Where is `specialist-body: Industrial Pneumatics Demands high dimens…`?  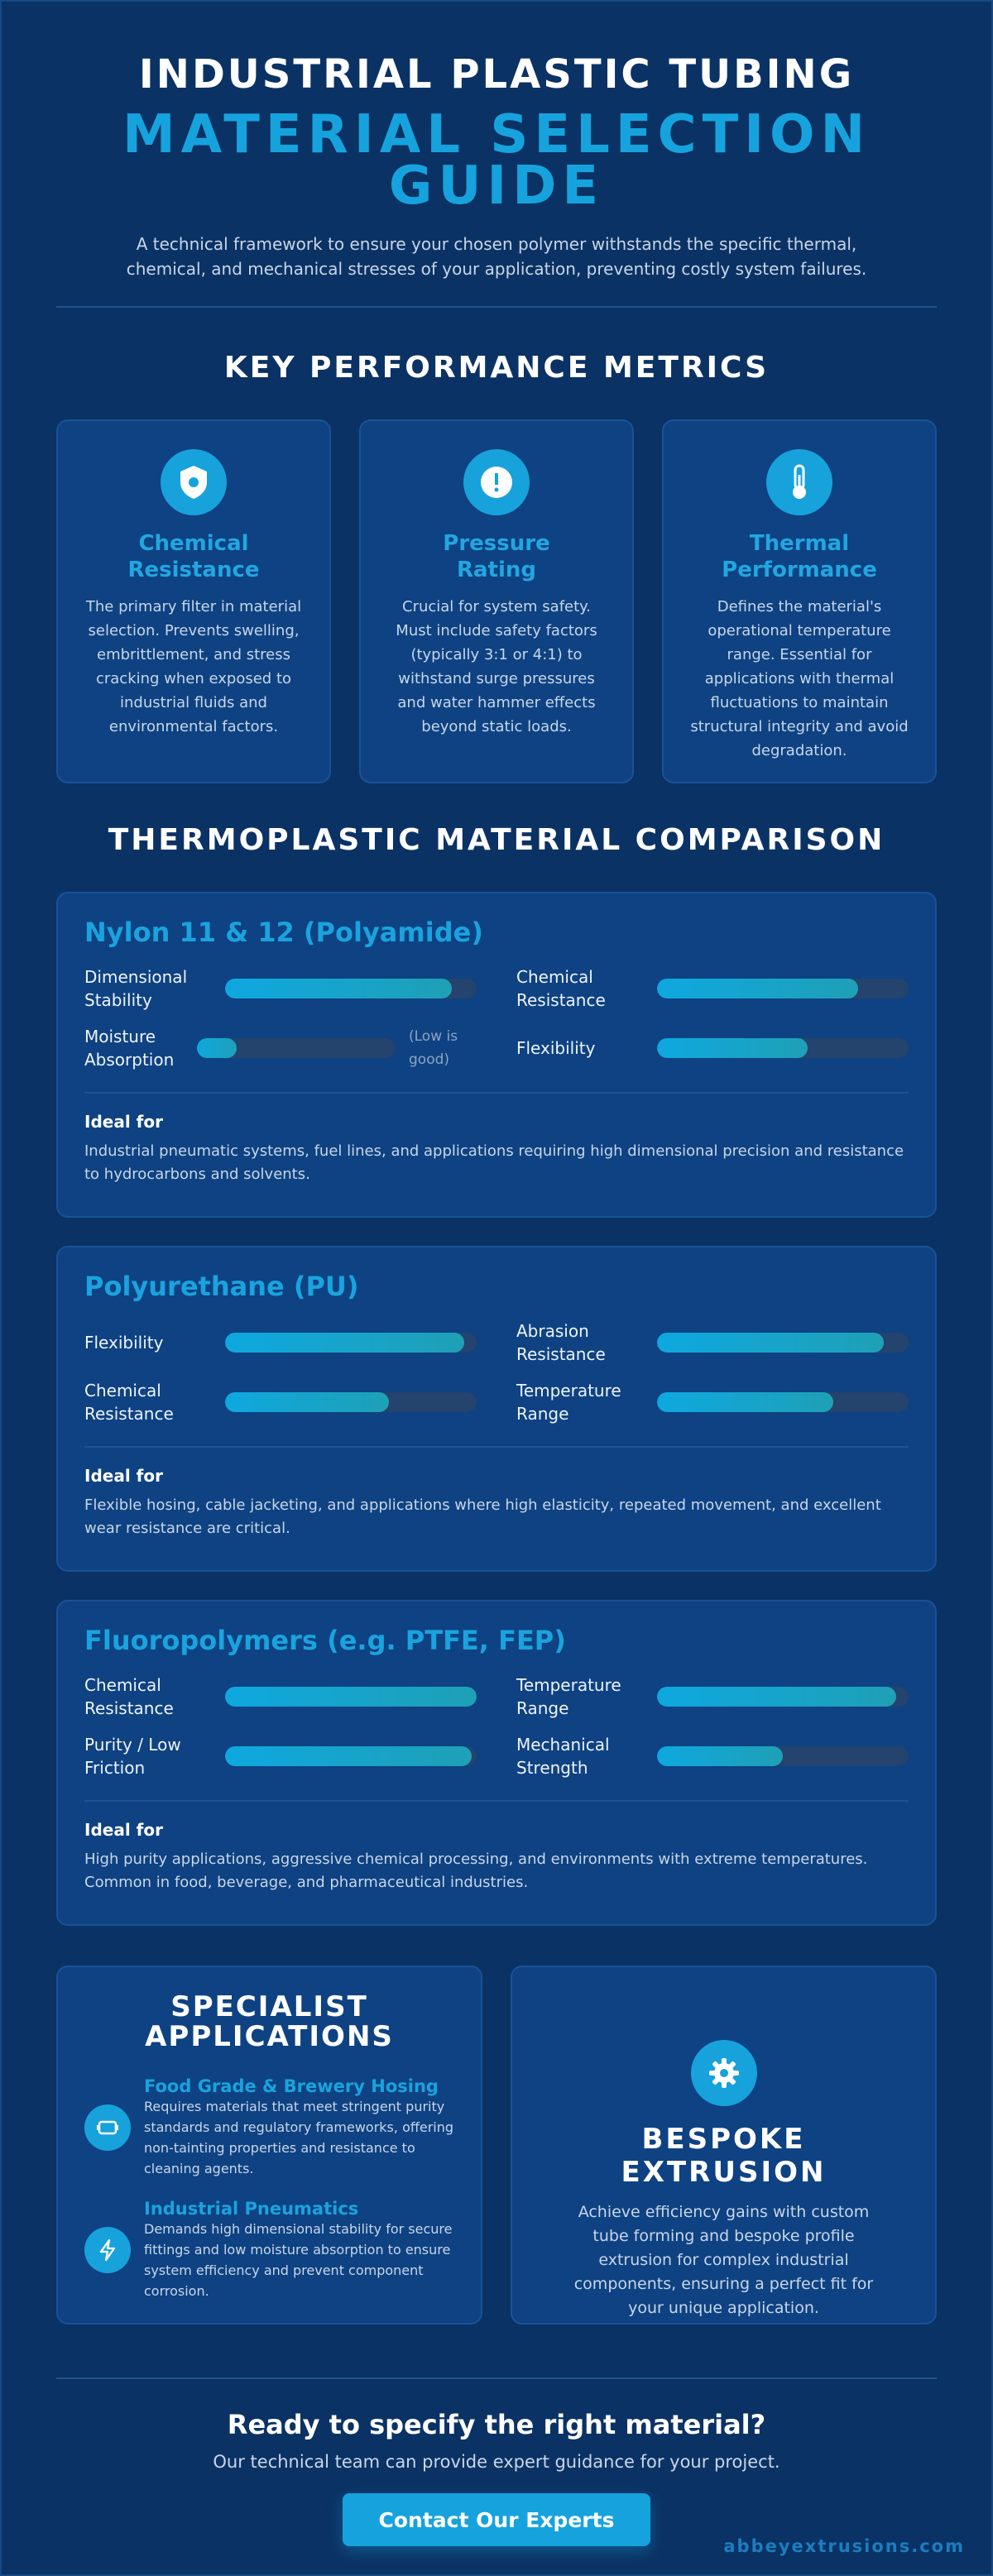 specialist-body: Industrial Pneumatics Demands high dimens… is located at coordinates (299, 2250).